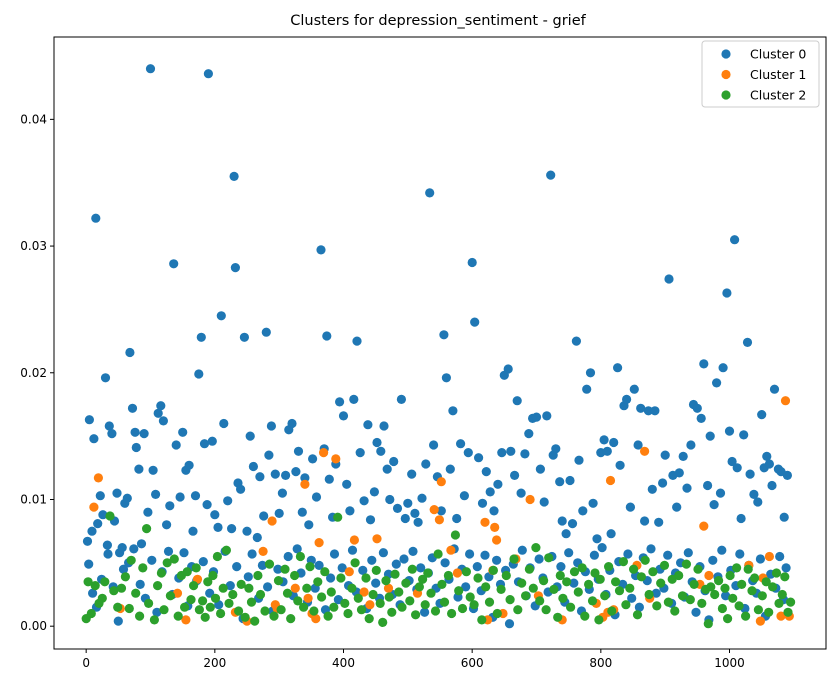 The width and height of the screenshot is (835, 682). What do you see at coordinates (760, 74) in the screenshot?
I see `legend-box` at bounding box center [760, 74].